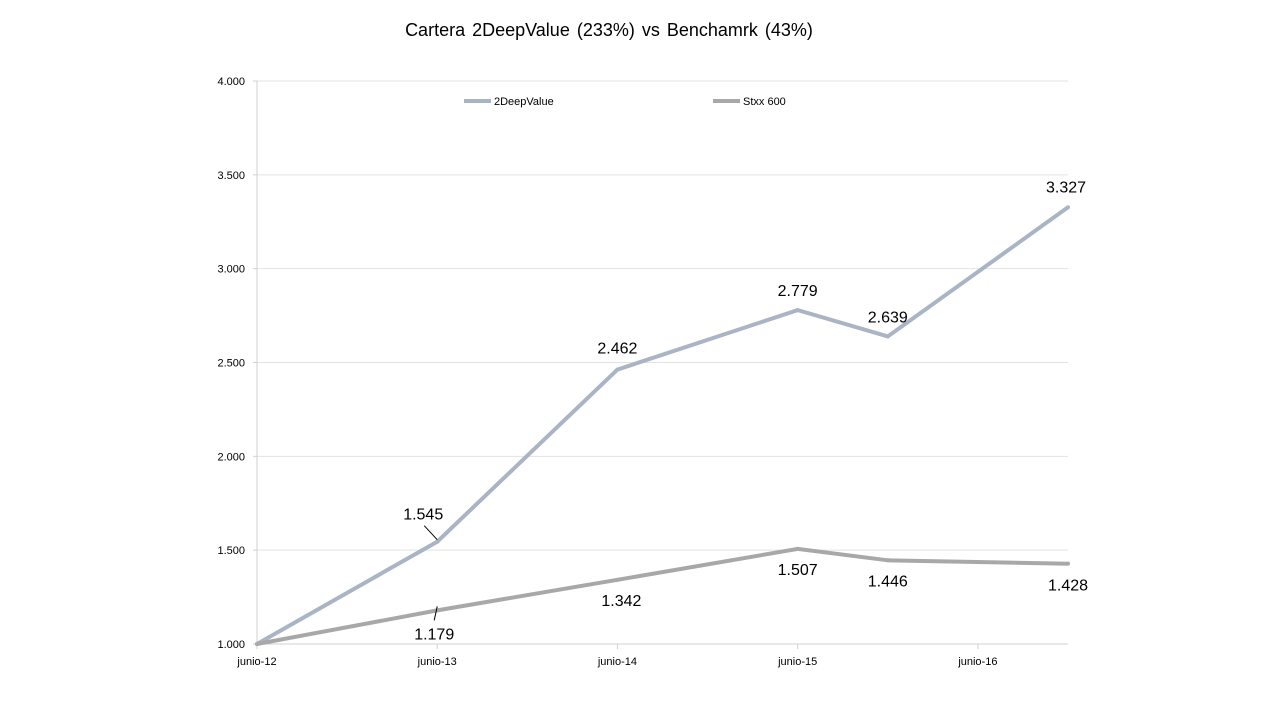  I want to click on data-label: 1.446, so click(888, 581).